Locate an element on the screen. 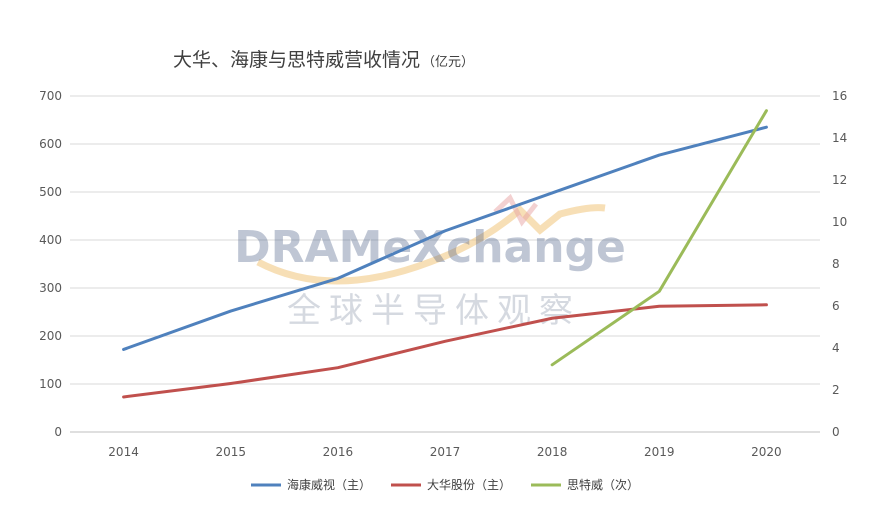  y-left-tick-label: 300 is located at coordinates (50, 288).